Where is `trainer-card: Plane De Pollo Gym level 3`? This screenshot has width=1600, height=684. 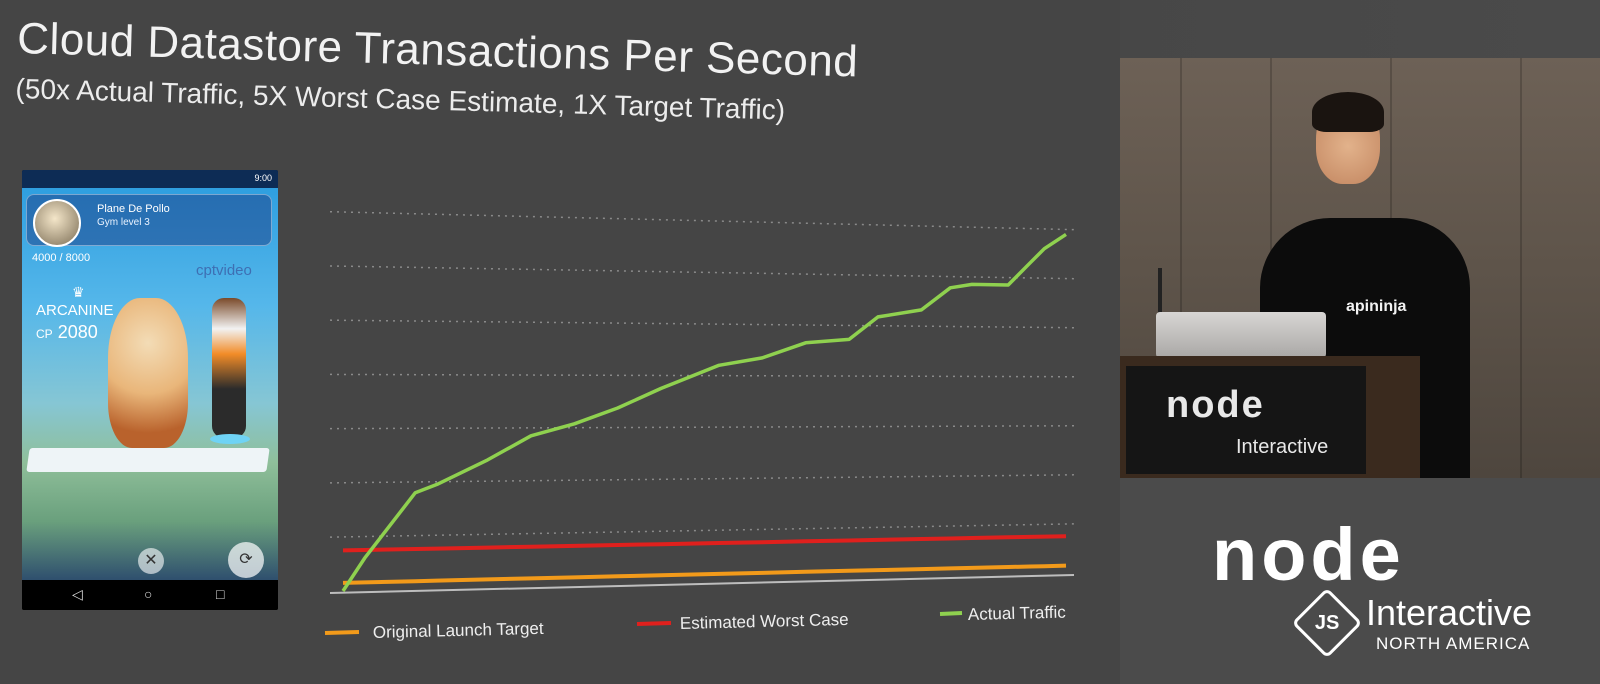 trainer-card: Plane De Pollo Gym level 3 is located at coordinates (149, 220).